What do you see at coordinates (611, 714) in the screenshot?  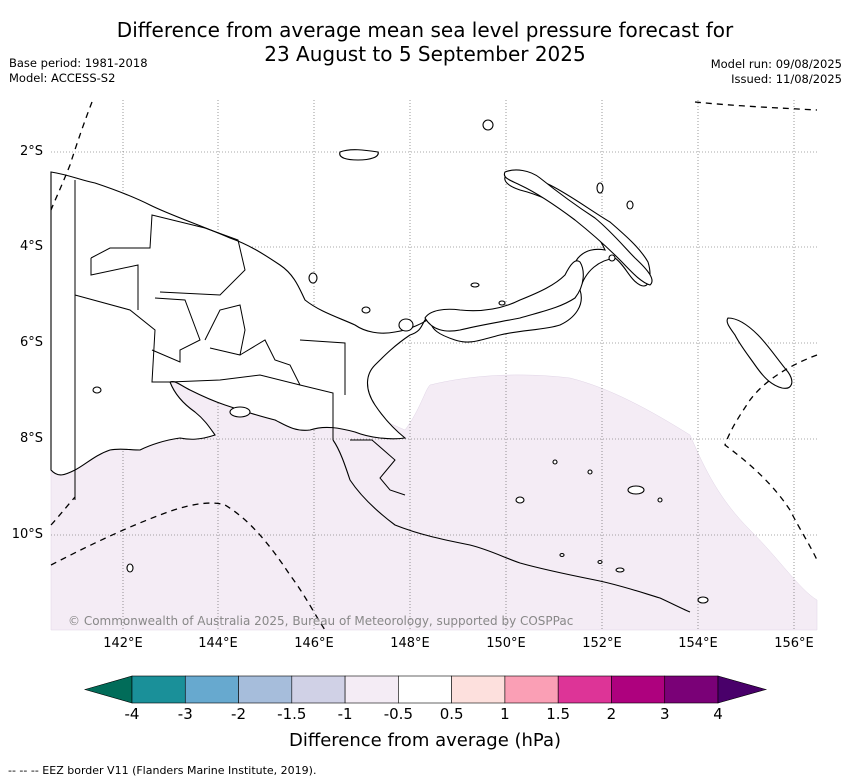 I see `colorbar-tick-label: 2` at bounding box center [611, 714].